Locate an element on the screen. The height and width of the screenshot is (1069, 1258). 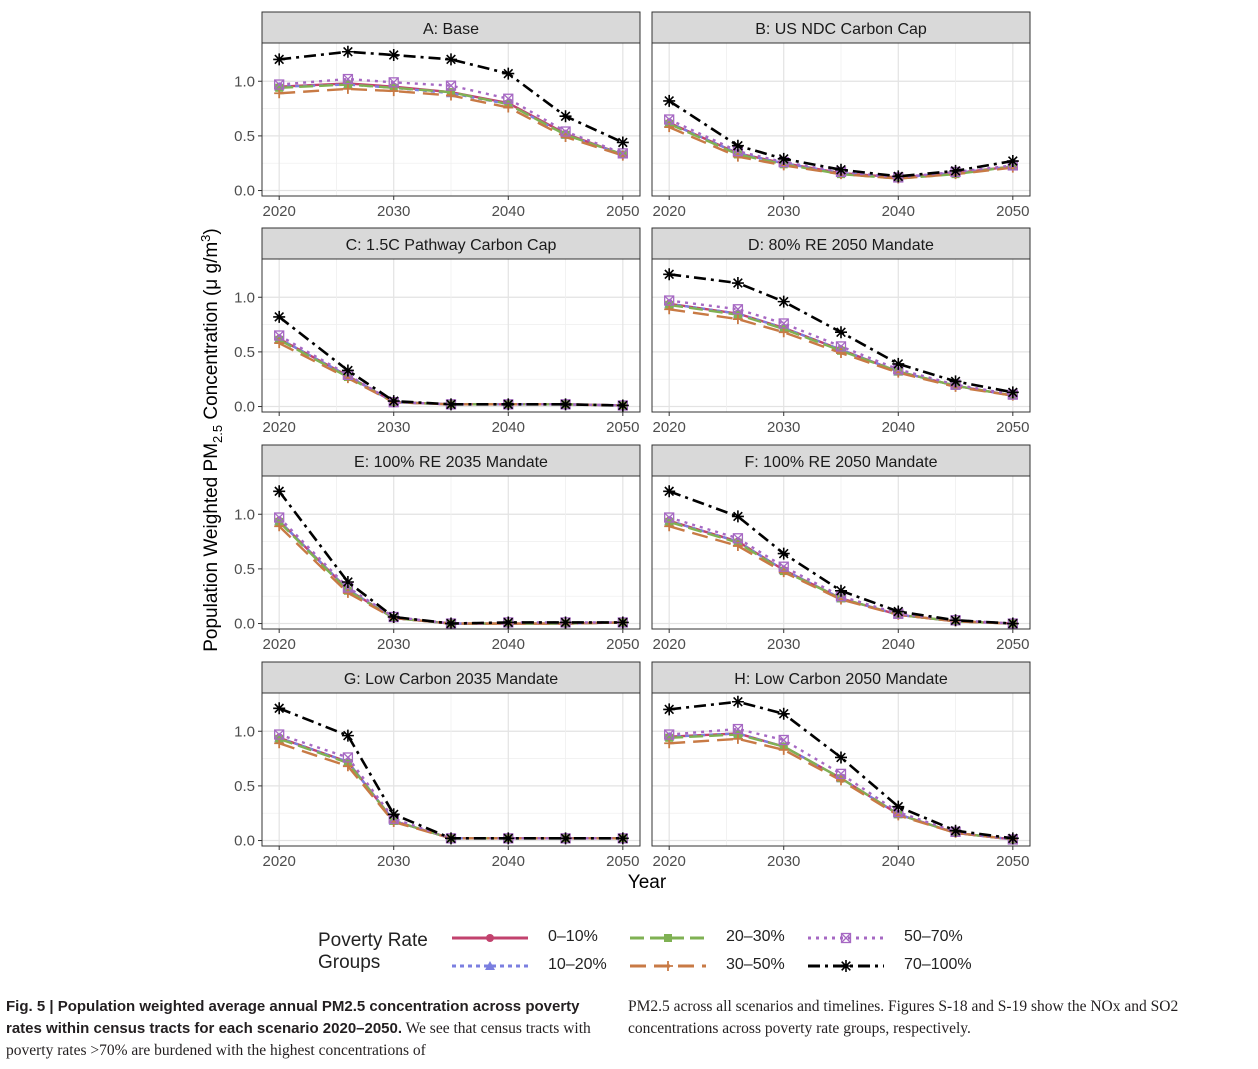
facet-panel-2: B: US NDC Carbon Cap 2020 2030 2040 2050 is located at coordinates (841, 115).